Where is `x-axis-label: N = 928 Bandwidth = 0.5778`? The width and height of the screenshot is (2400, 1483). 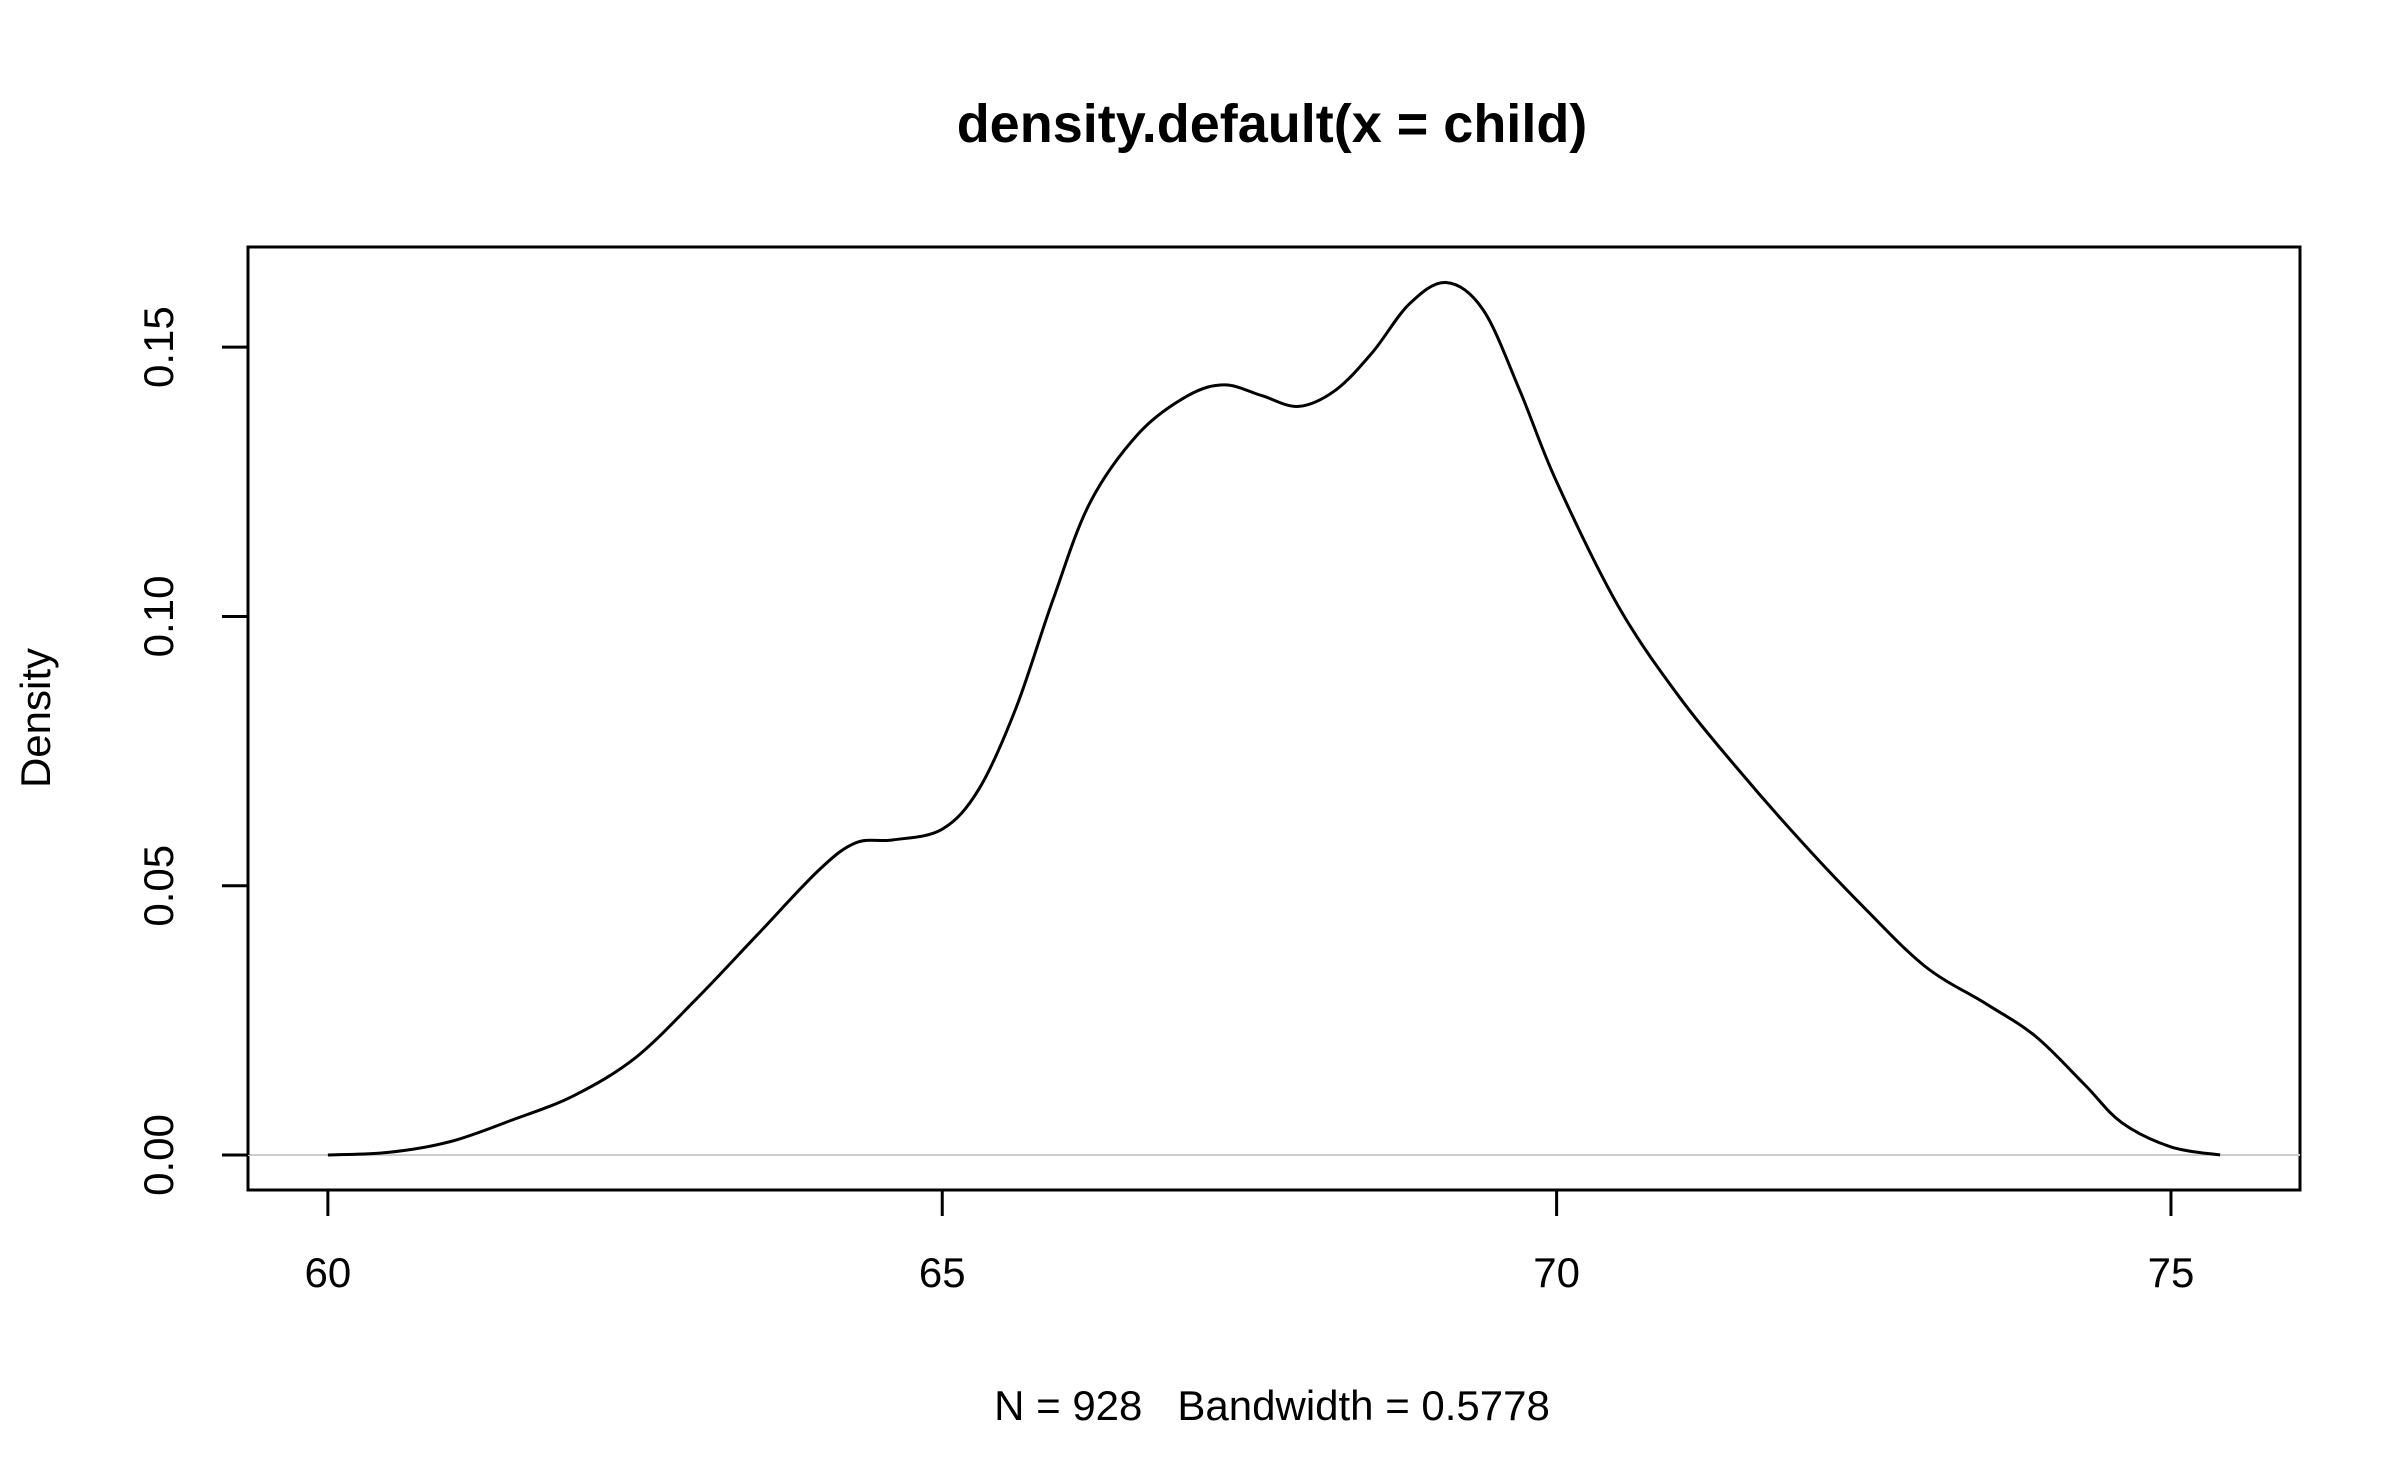 x-axis-label: N = 928 Bandwidth = 0.5778 is located at coordinates (1272, 1405).